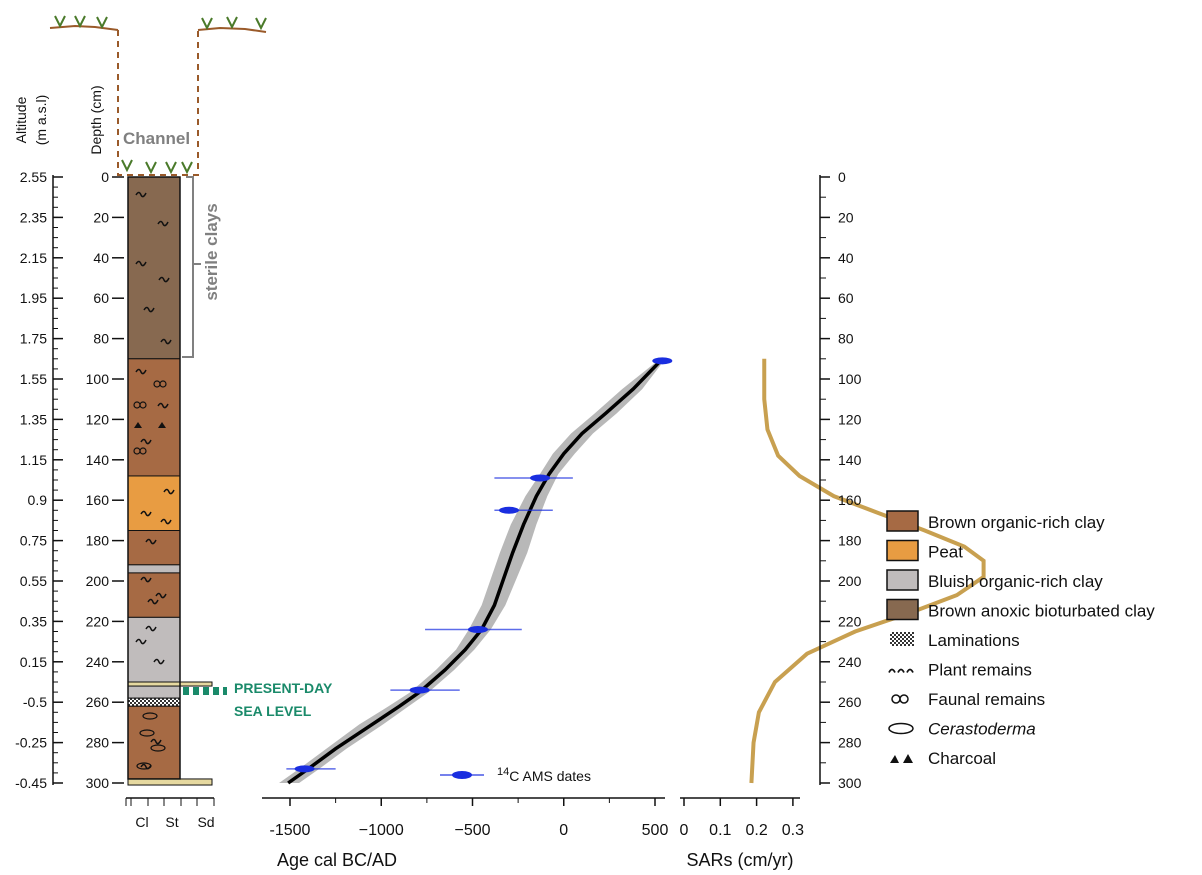  What do you see at coordinates (337, 860) in the screenshot?
I see `age-axis-title: Age cal BC/AD` at bounding box center [337, 860].